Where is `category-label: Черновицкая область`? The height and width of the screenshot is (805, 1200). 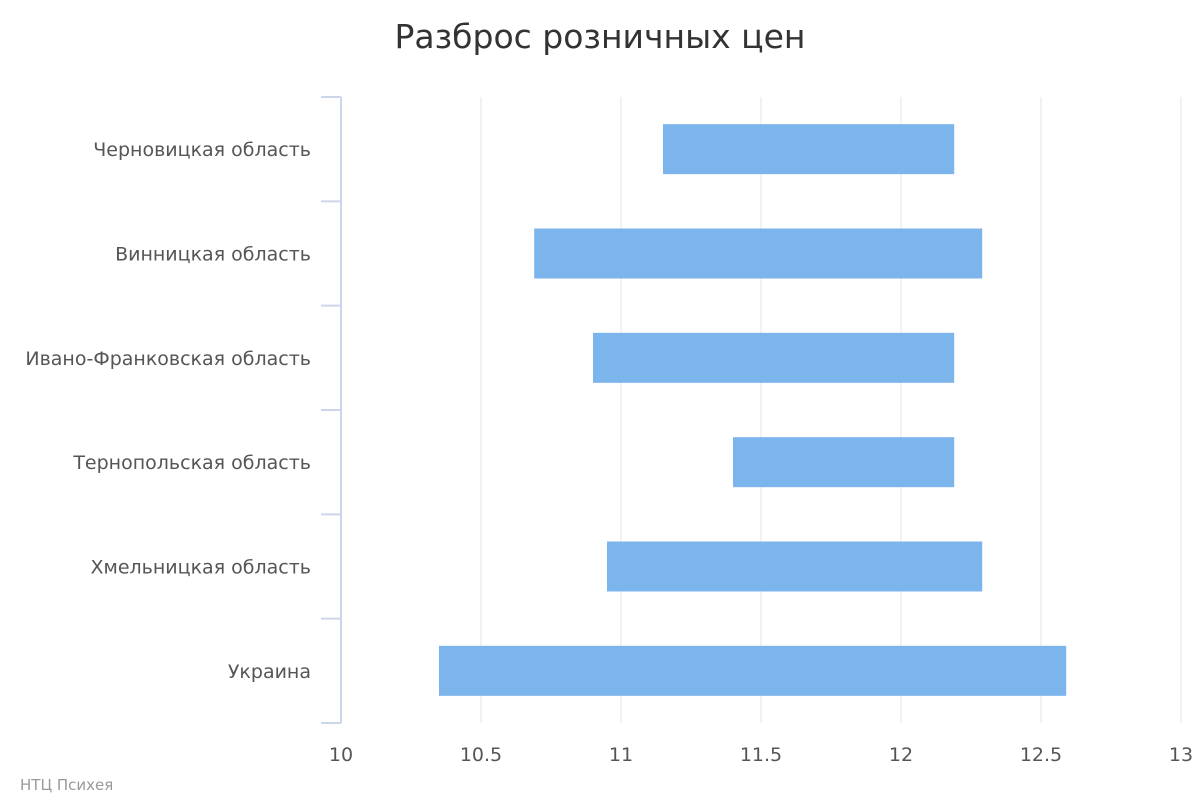
category-label: Черновицкая область is located at coordinates (202, 150).